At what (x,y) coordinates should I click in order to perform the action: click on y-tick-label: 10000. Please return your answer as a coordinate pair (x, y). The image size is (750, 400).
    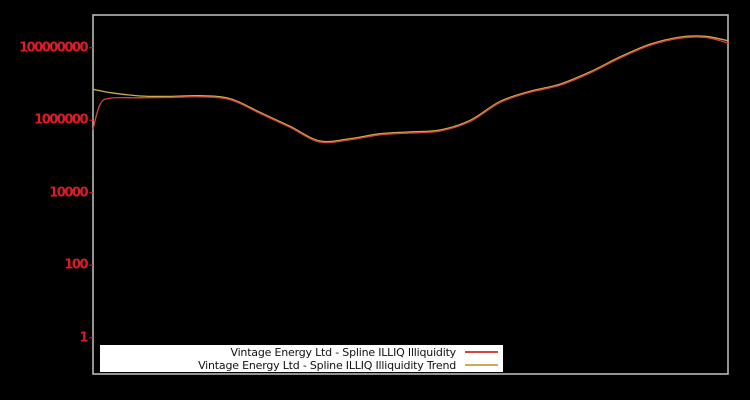
    Looking at the image, I should click on (68, 193).